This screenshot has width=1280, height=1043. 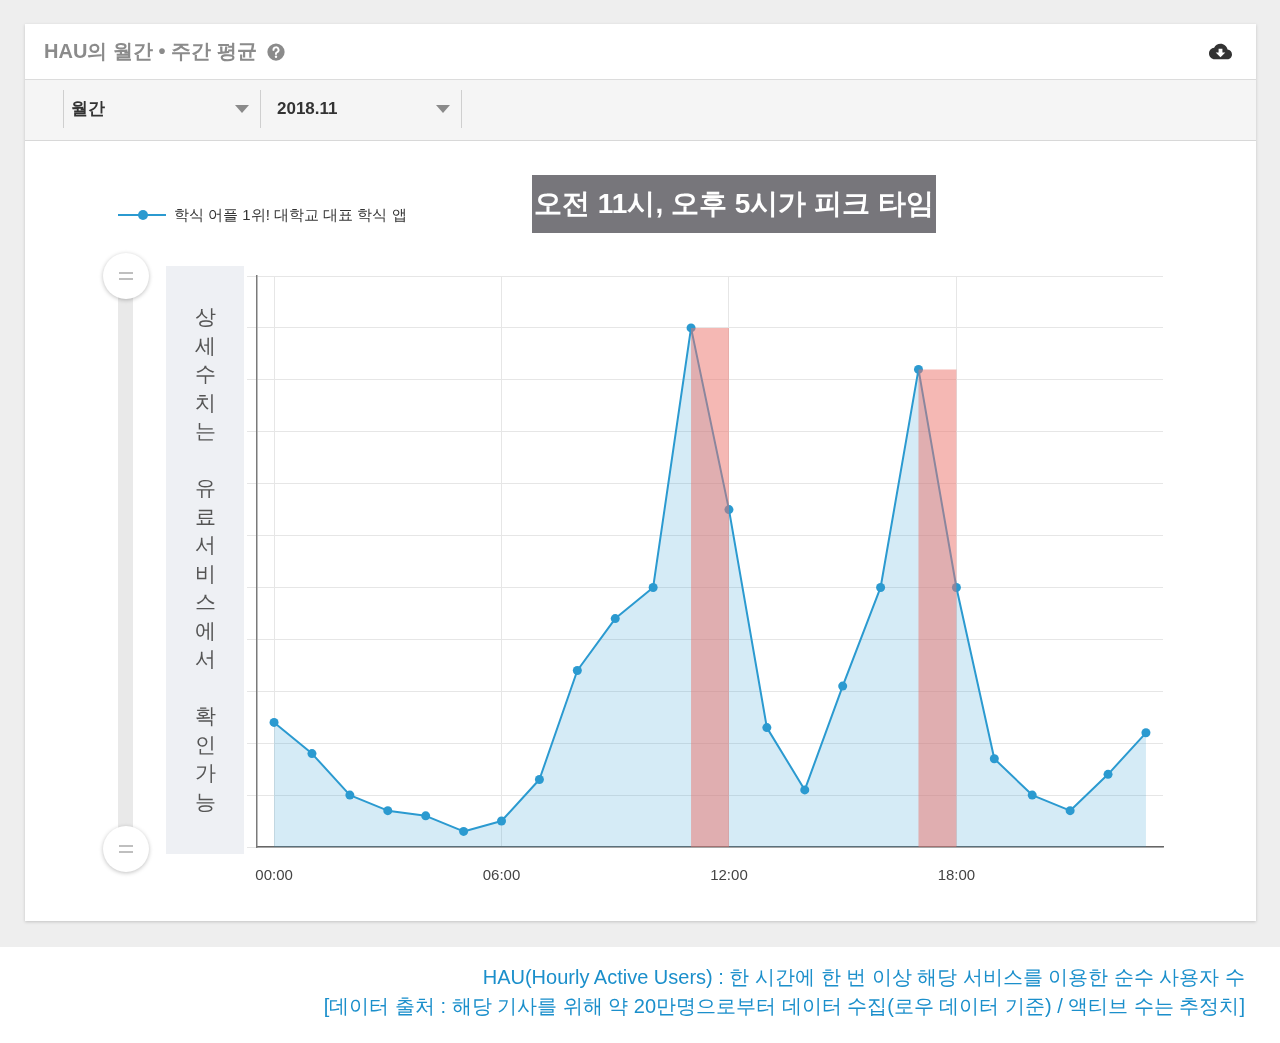 What do you see at coordinates (956, 875) in the screenshot?
I see `x-tick-label: 18:00` at bounding box center [956, 875].